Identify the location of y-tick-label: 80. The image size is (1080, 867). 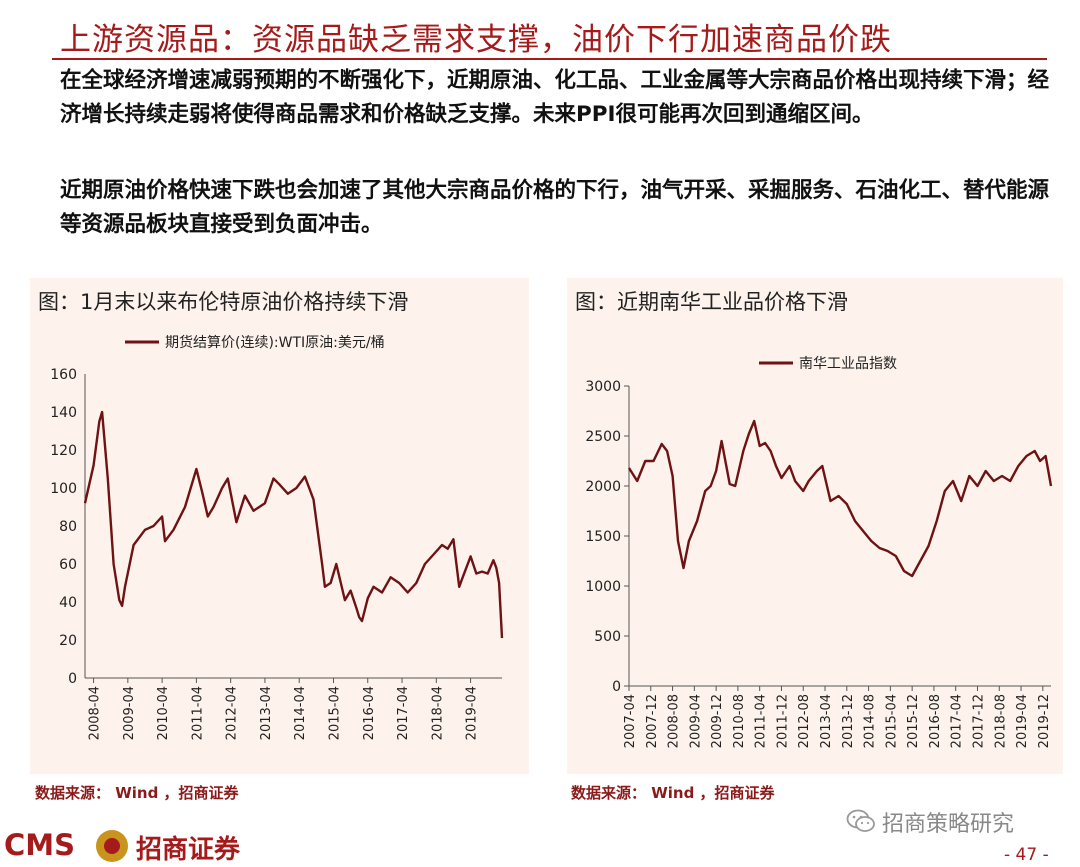
(68, 527).